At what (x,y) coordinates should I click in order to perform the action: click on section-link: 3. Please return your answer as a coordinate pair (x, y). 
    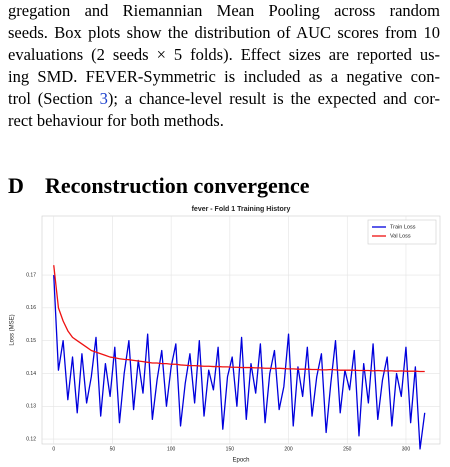
    Looking at the image, I should click on (103, 98).